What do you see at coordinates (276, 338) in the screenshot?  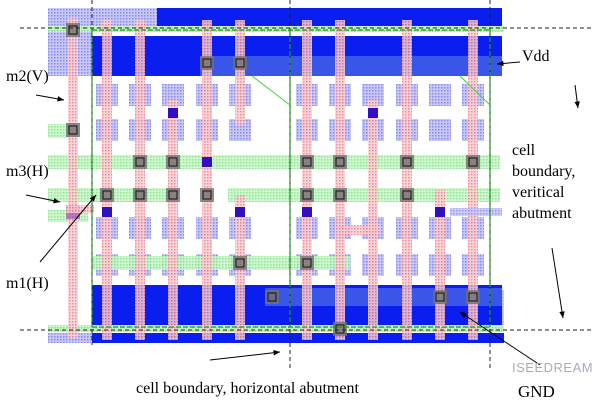 I see `gnd-rail-bottom` at bounding box center [276, 338].